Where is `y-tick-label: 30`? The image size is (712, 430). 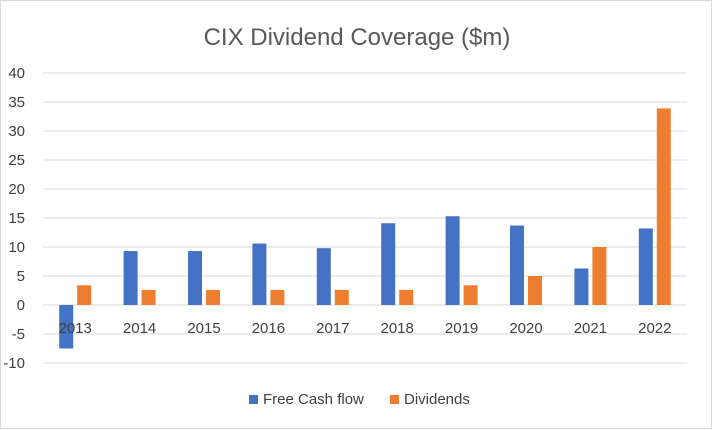
y-tick-label: 30 is located at coordinates (16, 131).